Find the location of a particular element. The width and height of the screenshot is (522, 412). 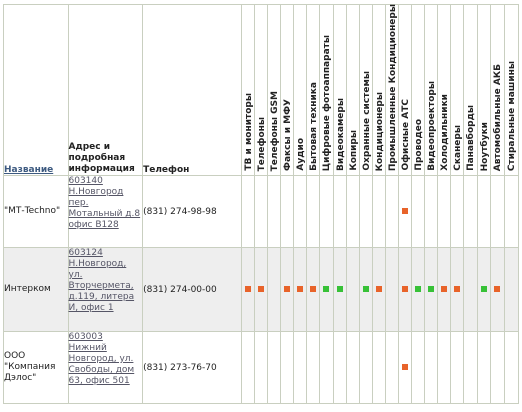

phone-cell: (831) 274-00-00 is located at coordinates (192, 289).